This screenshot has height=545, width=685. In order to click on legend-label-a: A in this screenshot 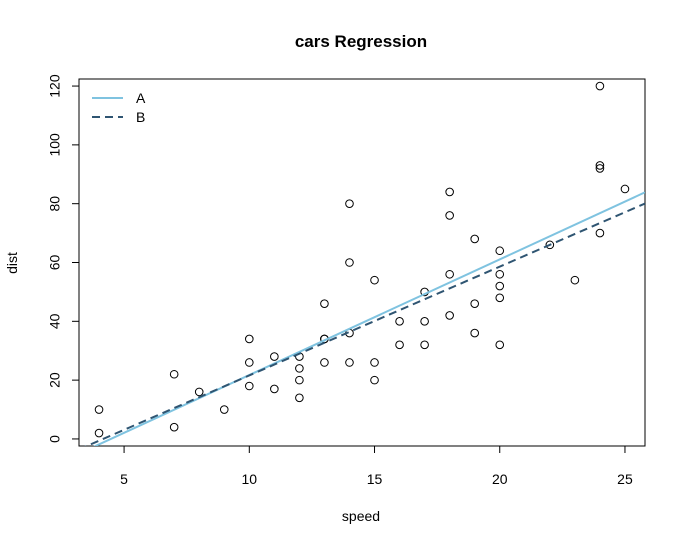, I will do `click(141, 98)`.